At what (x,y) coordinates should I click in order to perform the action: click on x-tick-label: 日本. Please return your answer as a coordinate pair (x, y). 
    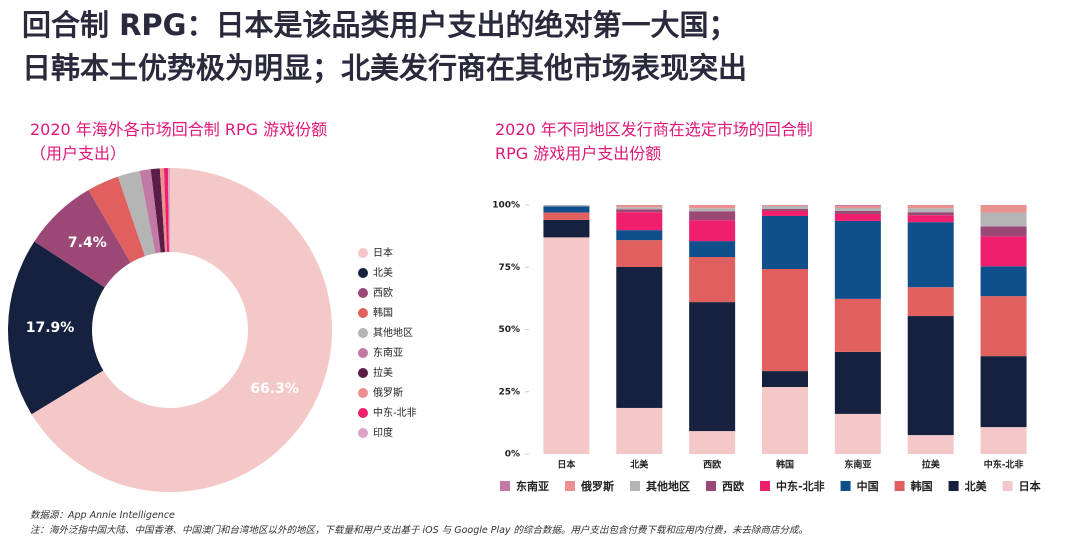
    Looking at the image, I should click on (566, 465).